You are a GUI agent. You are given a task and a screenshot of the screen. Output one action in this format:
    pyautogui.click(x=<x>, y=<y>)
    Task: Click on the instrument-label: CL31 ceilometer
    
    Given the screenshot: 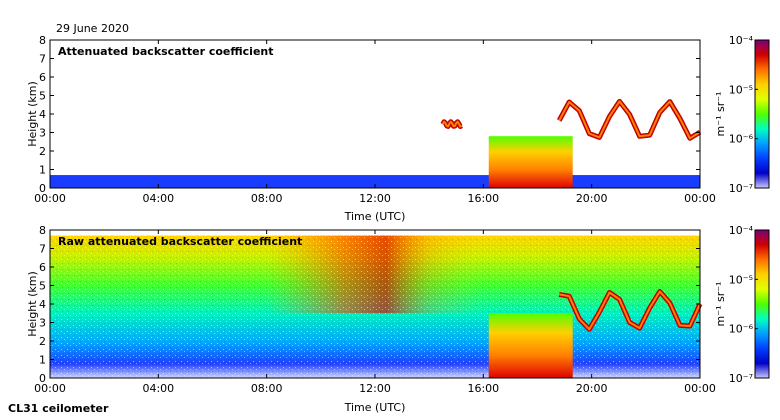 What is the action you would take?
    pyautogui.click(x=58, y=408)
    